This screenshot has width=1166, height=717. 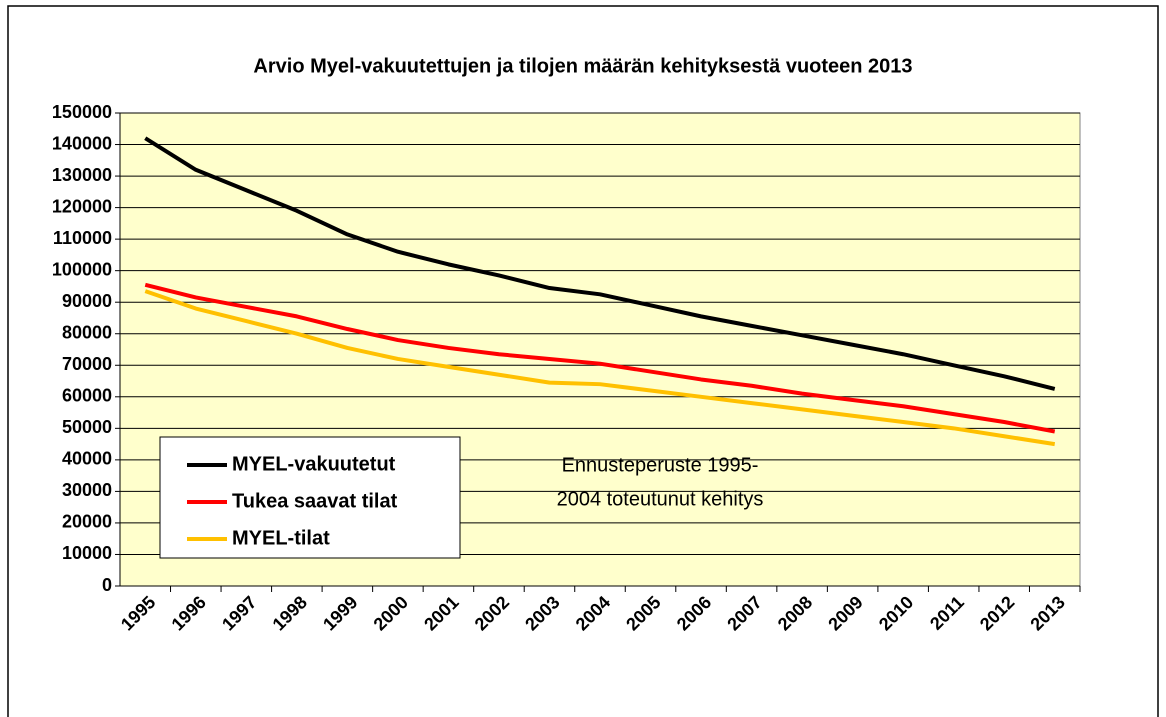 What do you see at coordinates (82, 238) in the screenshot?
I see `y-tick-label: 110000` at bounding box center [82, 238].